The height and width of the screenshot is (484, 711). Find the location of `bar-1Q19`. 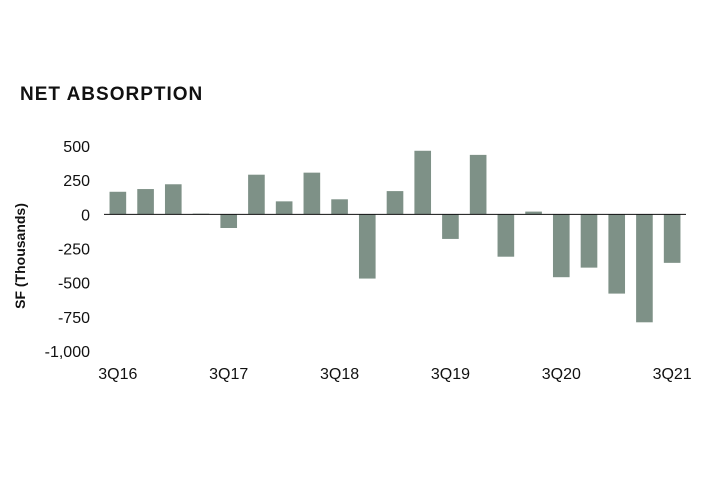

bar-1Q19 is located at coordinates (395, 203).